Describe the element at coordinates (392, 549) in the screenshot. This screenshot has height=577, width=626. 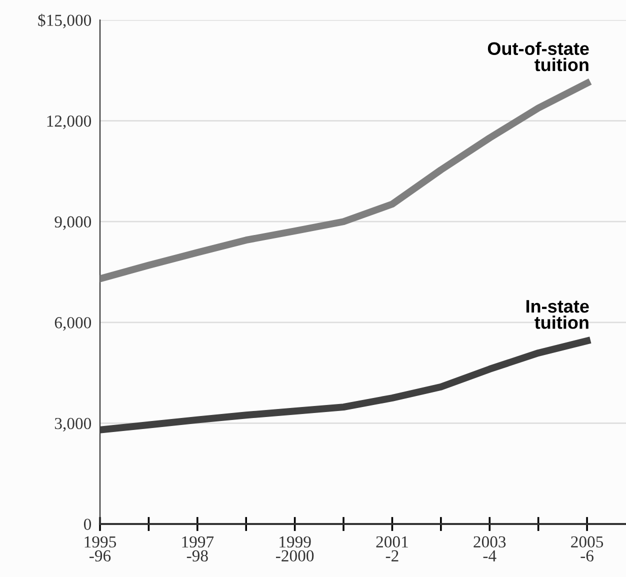
I see `x-tick-label: 2001 -2` at that location.